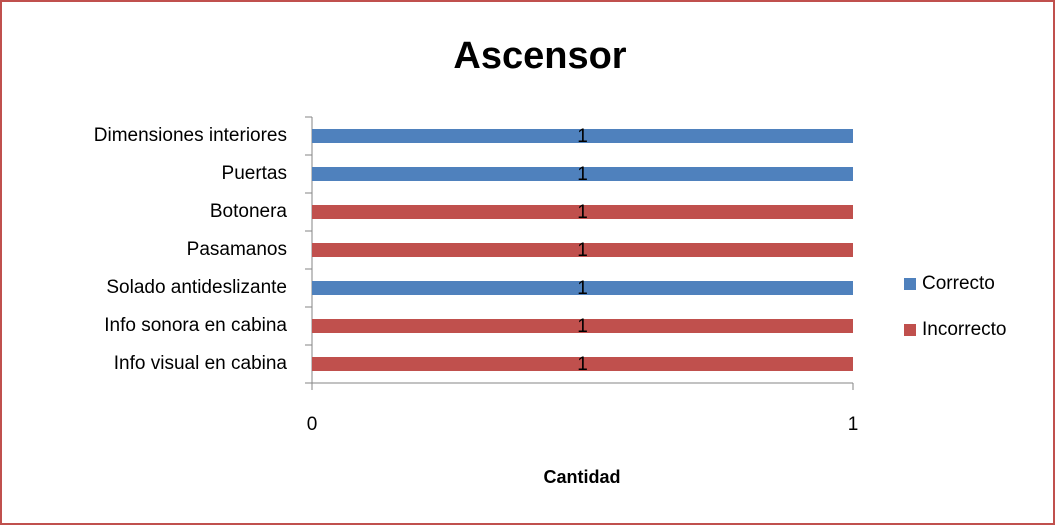 The image size is (1055, 525). Describe the element at coordinates (539, 56) in the screenshot. I see `chart-title: Ascensor` at that location.